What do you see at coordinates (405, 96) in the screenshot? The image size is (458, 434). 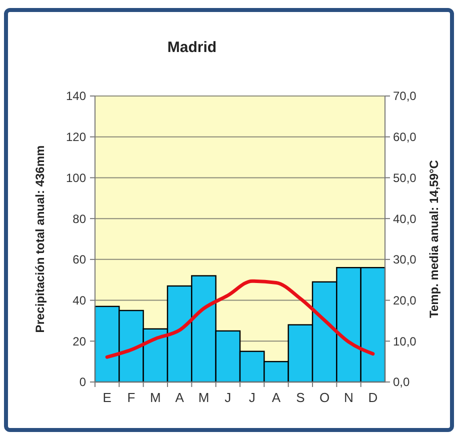 I see `y2-tick-label: 70,0` at bounding box center [405, 96].